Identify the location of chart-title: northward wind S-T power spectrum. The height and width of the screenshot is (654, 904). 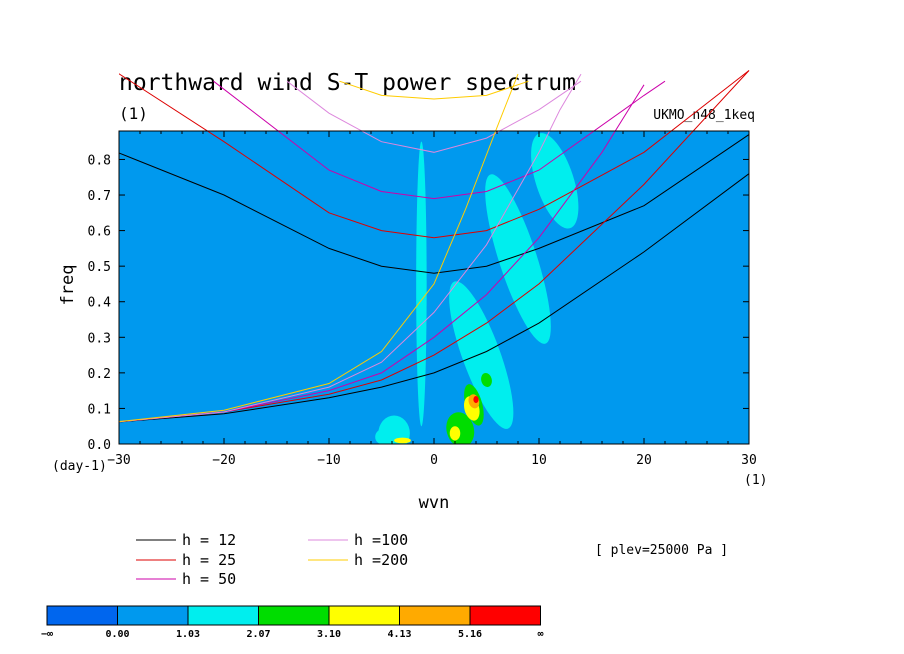
(347, 83).